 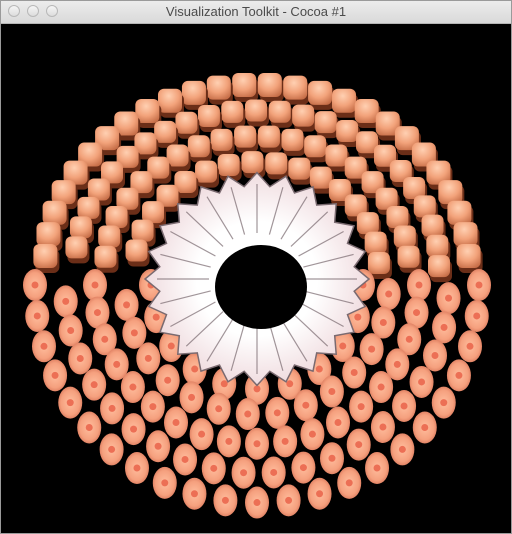 What do you see at coordinates (33, 11) in the screenshot?
I see `minimize-button` at bounding box center [33, 11].